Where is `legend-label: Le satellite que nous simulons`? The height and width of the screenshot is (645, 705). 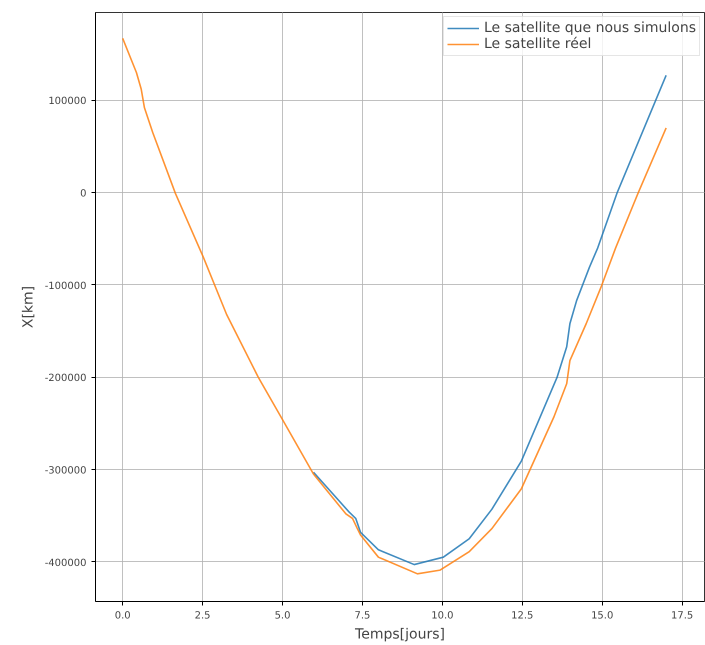
legend-label: Le satellite que nous simulons is located at coordinates (590, 28).